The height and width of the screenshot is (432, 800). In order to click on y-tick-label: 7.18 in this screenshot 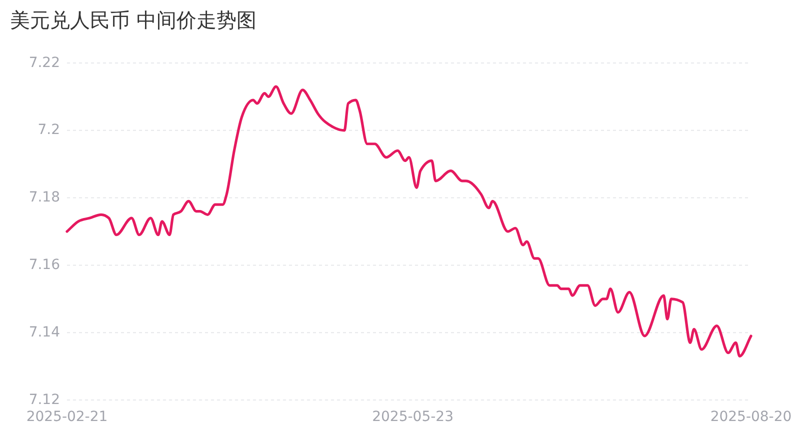, I will do `click(44, 198)`.